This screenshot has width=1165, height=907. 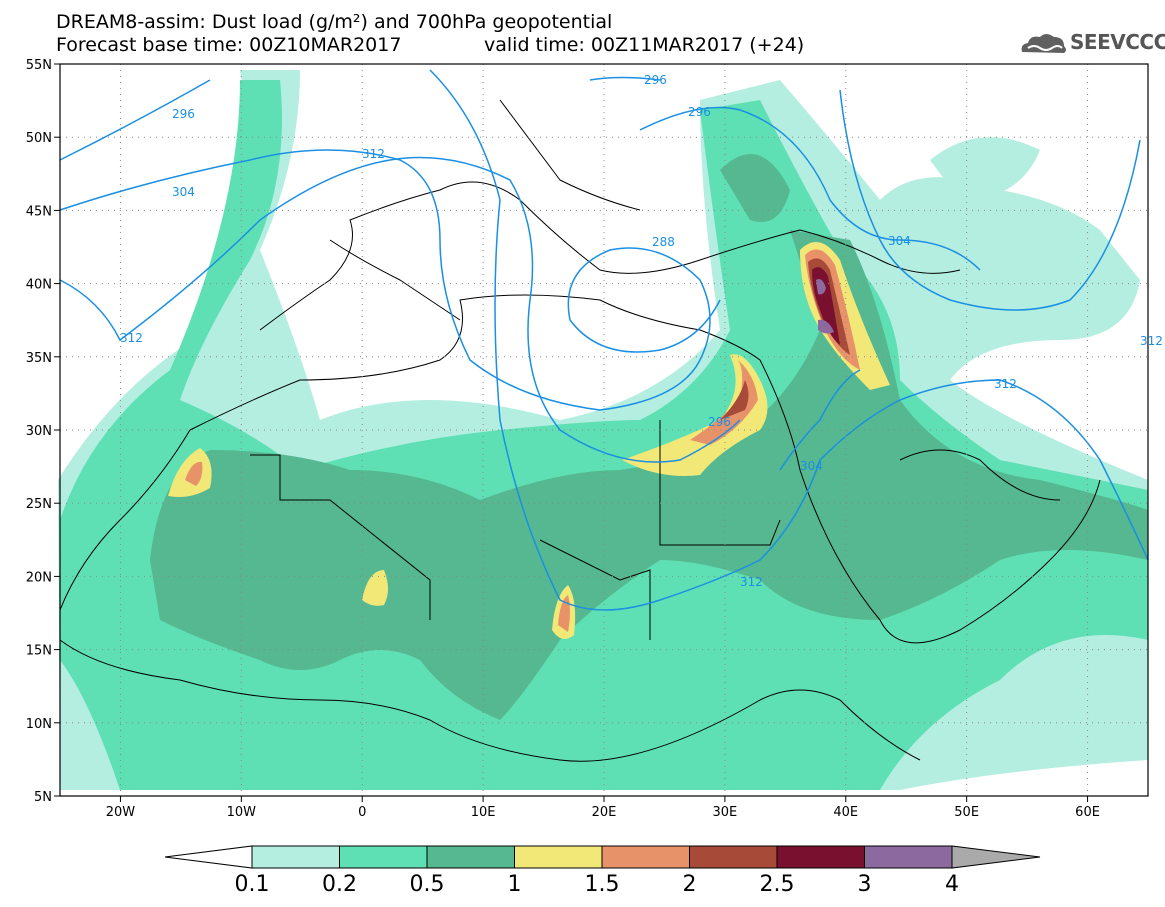 I want to click on isoline-label: 288, so click(x=663, y=242).